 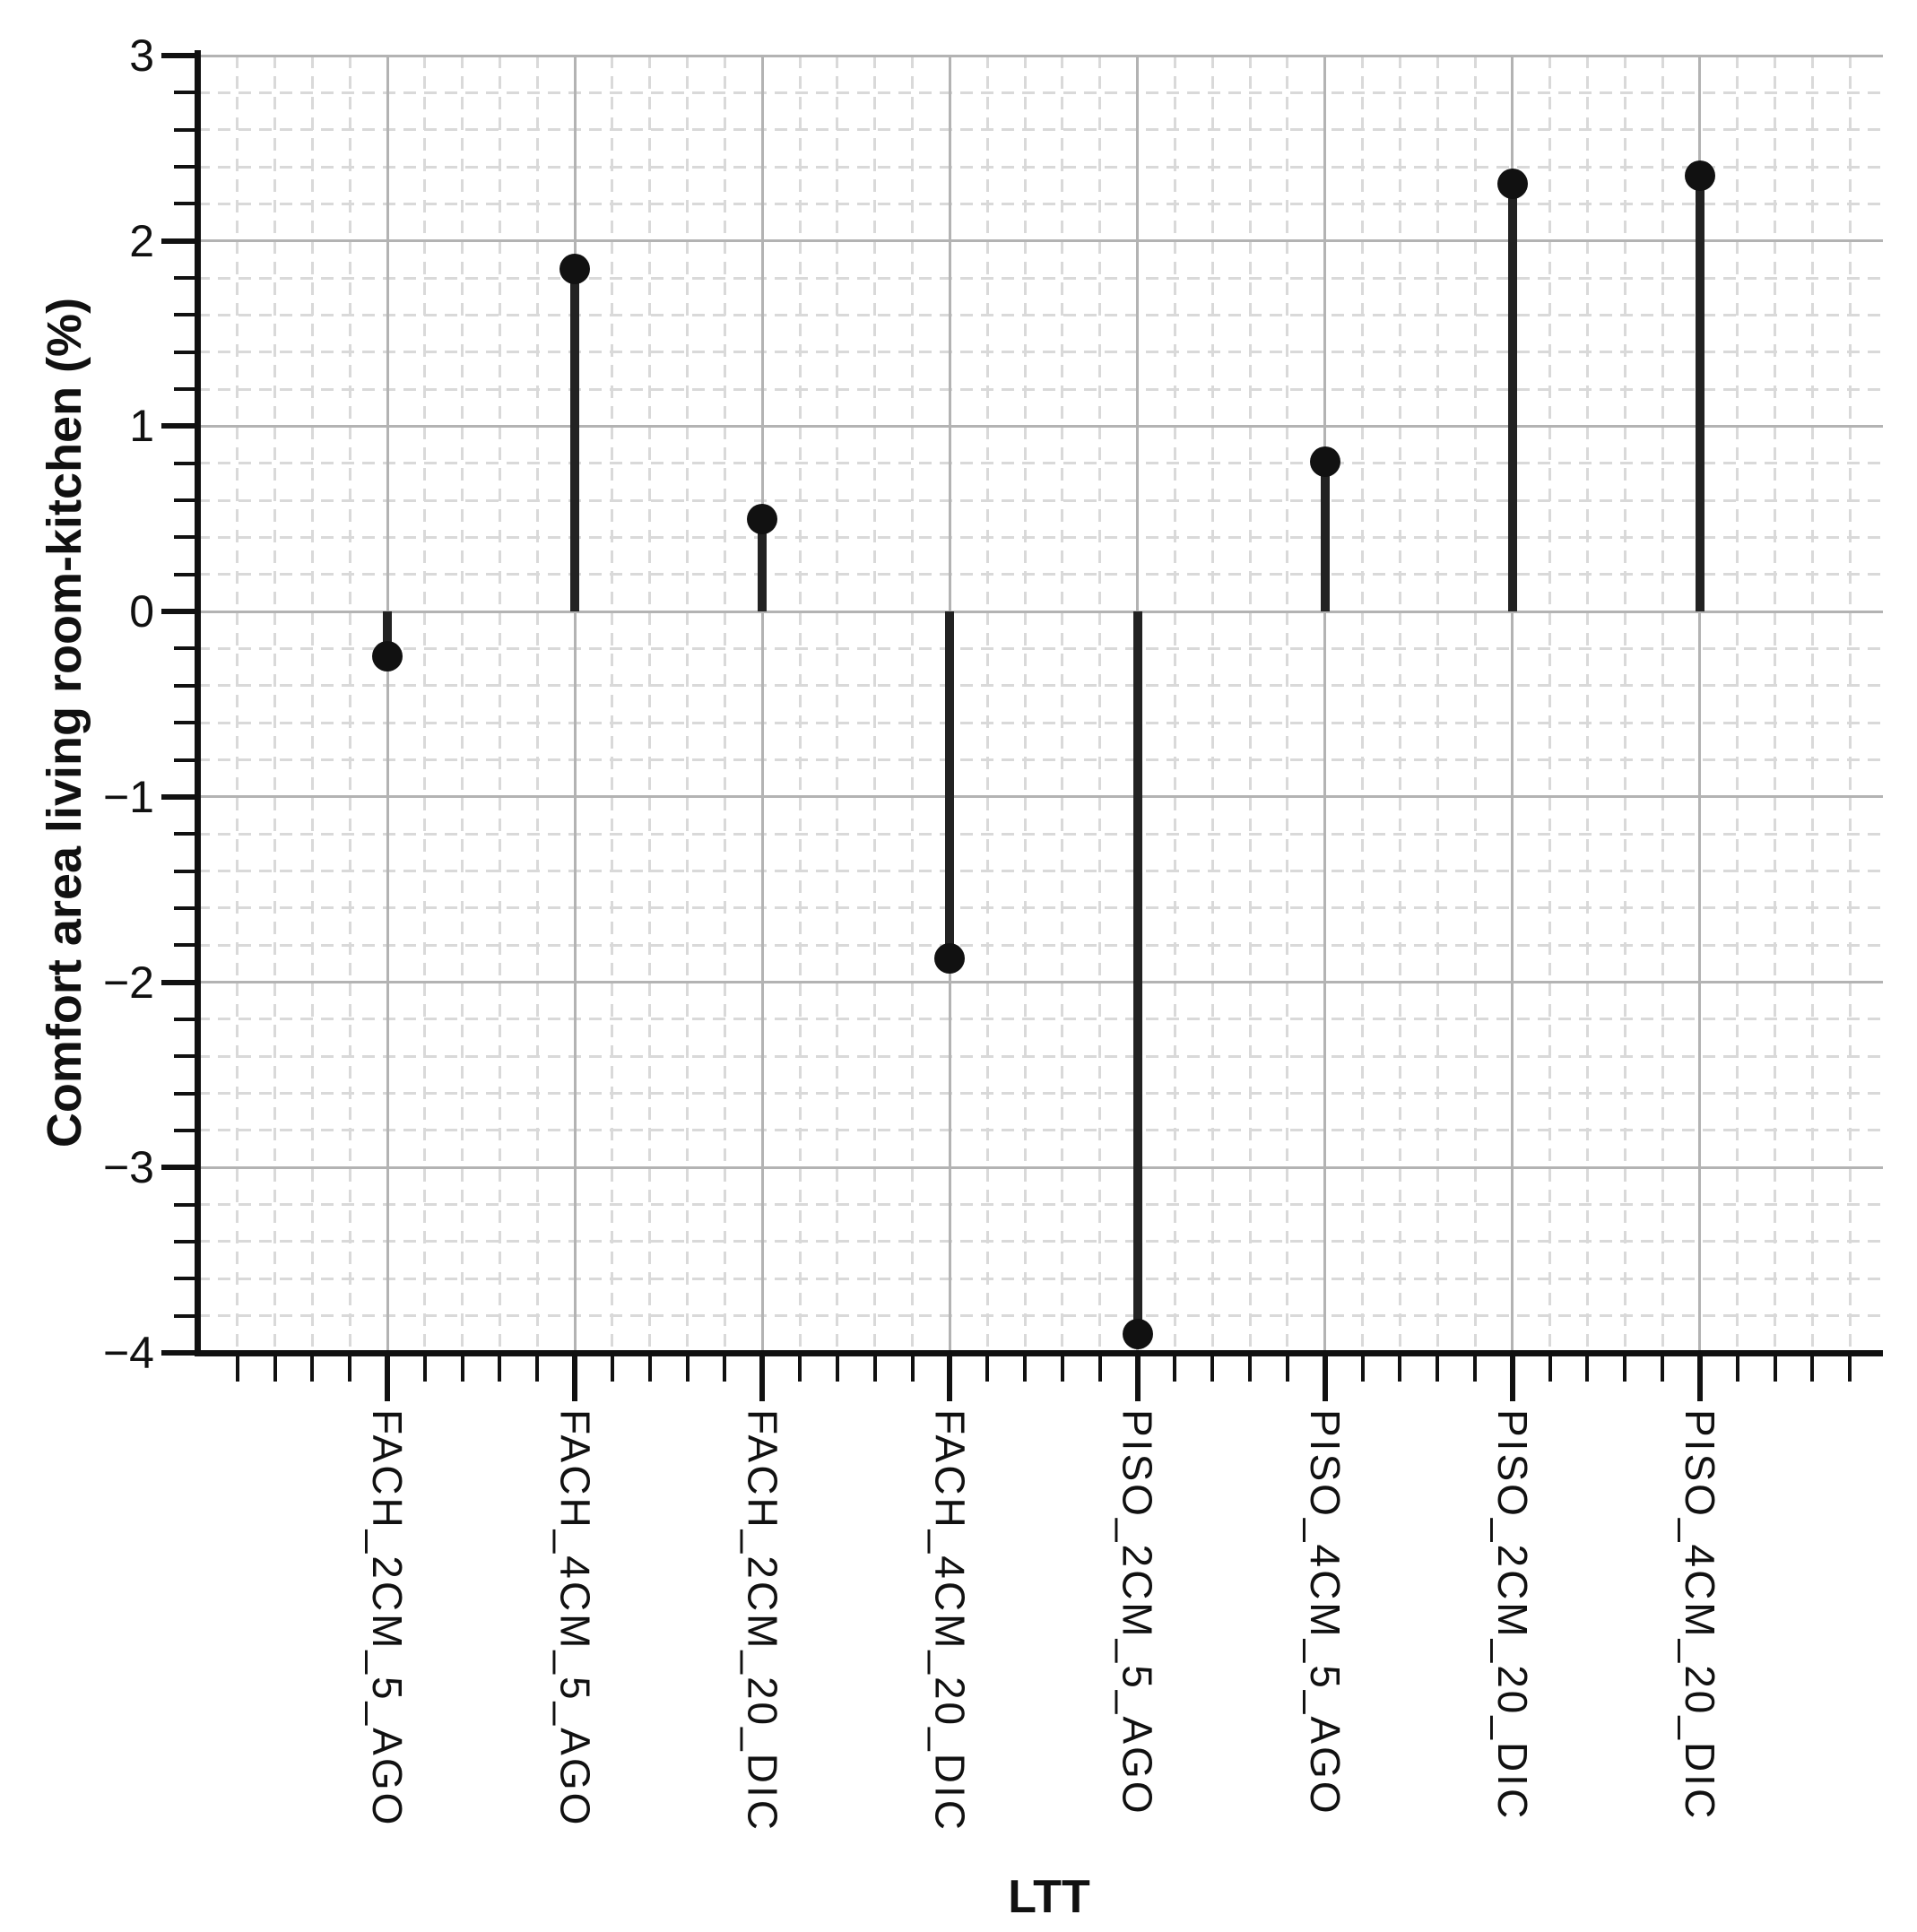 What do you see at coordinates (388, 1618) in the screenshot?
I see `x-tick-label: FACH_2CM_5_AGO` at bounding box center [388, 1618].